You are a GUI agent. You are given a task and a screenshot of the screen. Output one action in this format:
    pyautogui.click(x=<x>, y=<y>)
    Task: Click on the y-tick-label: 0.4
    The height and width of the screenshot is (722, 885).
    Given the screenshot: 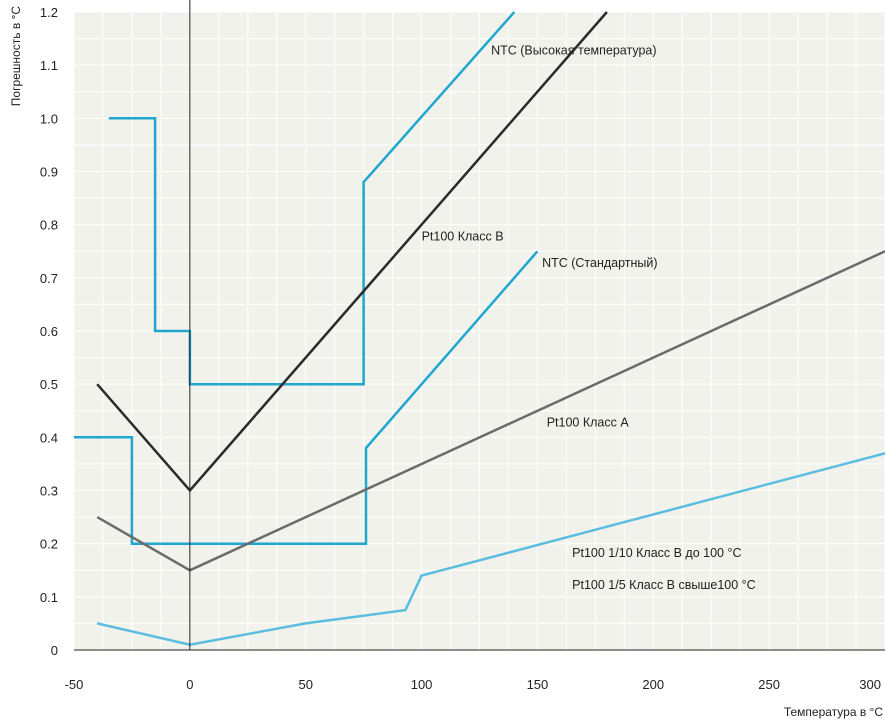 What is the action you would take?
    pyautogui.click(x=49, y=437)
    